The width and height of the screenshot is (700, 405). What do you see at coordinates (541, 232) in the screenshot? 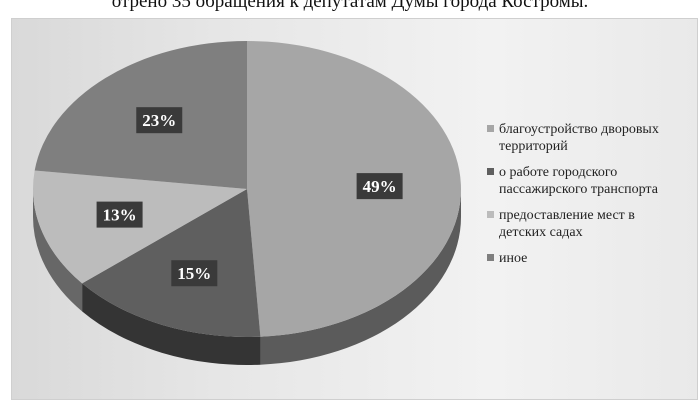
I see `legend-label: детских садах` at bounding box center [541, 232].